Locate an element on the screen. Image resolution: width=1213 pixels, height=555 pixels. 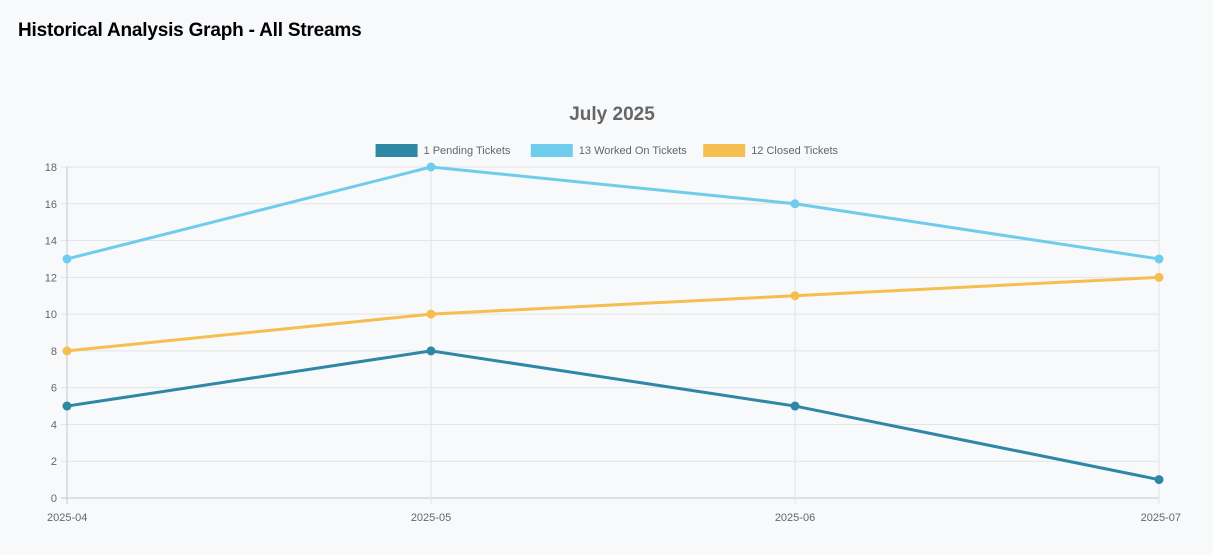
legend-label: 13 Worked On Tickets is located at coordinates (633, 151).